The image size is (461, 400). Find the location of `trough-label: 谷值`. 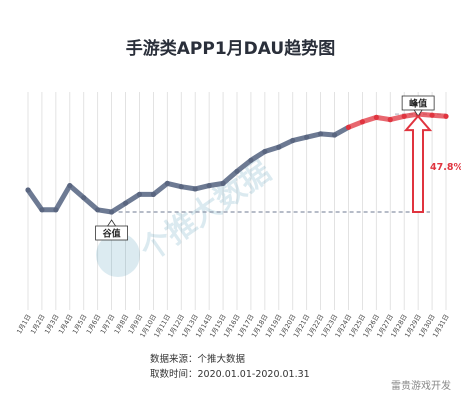

trough-label: 谷值 is located at coordinates (112, 234).